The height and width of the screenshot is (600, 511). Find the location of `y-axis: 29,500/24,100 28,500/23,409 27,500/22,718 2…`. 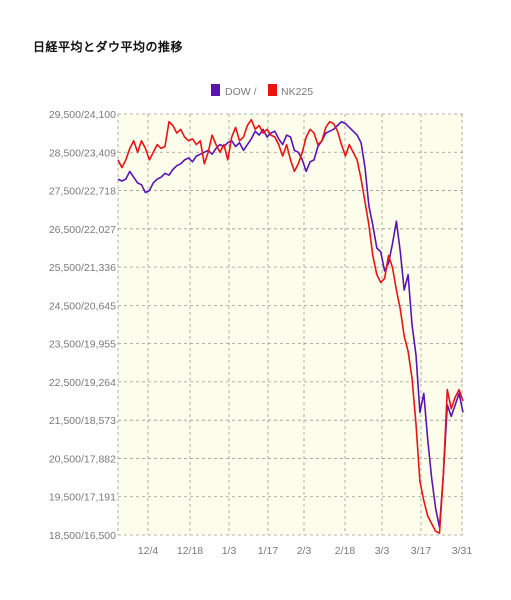

y-axis: 29,500/24,100 28,500/23,409 27,500/22,718 2… is located at coordinates (82, 325).